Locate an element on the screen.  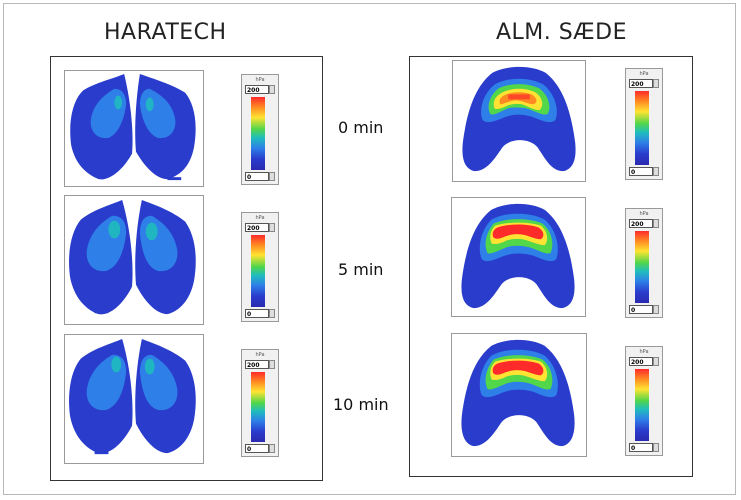
pressure-scale-alm-0min: hPa 200 0 is located at coordinates (644, 124).